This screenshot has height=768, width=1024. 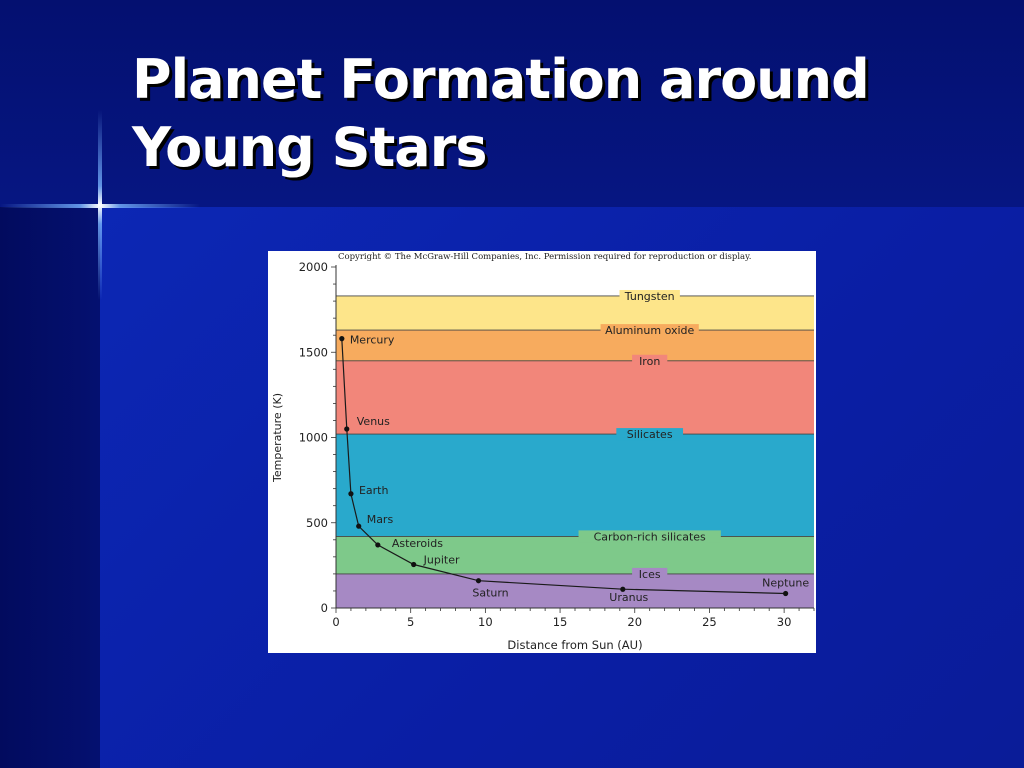 What do you see at coordinates (100, 205) in the screenshot?
I see `star-flare-vertical` at bounding box center [100, 205].